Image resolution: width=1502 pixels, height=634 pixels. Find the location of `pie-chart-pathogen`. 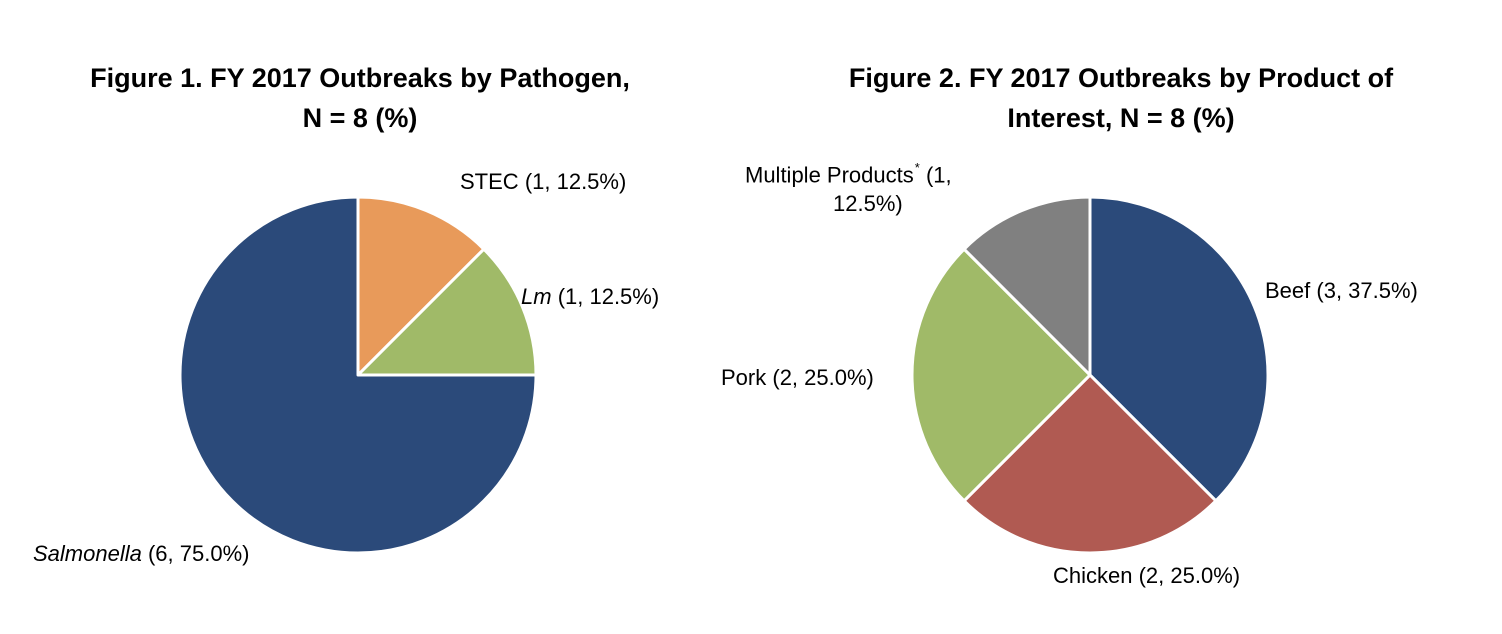

pie-chart-pathogen is located at coordinates (358, 375).